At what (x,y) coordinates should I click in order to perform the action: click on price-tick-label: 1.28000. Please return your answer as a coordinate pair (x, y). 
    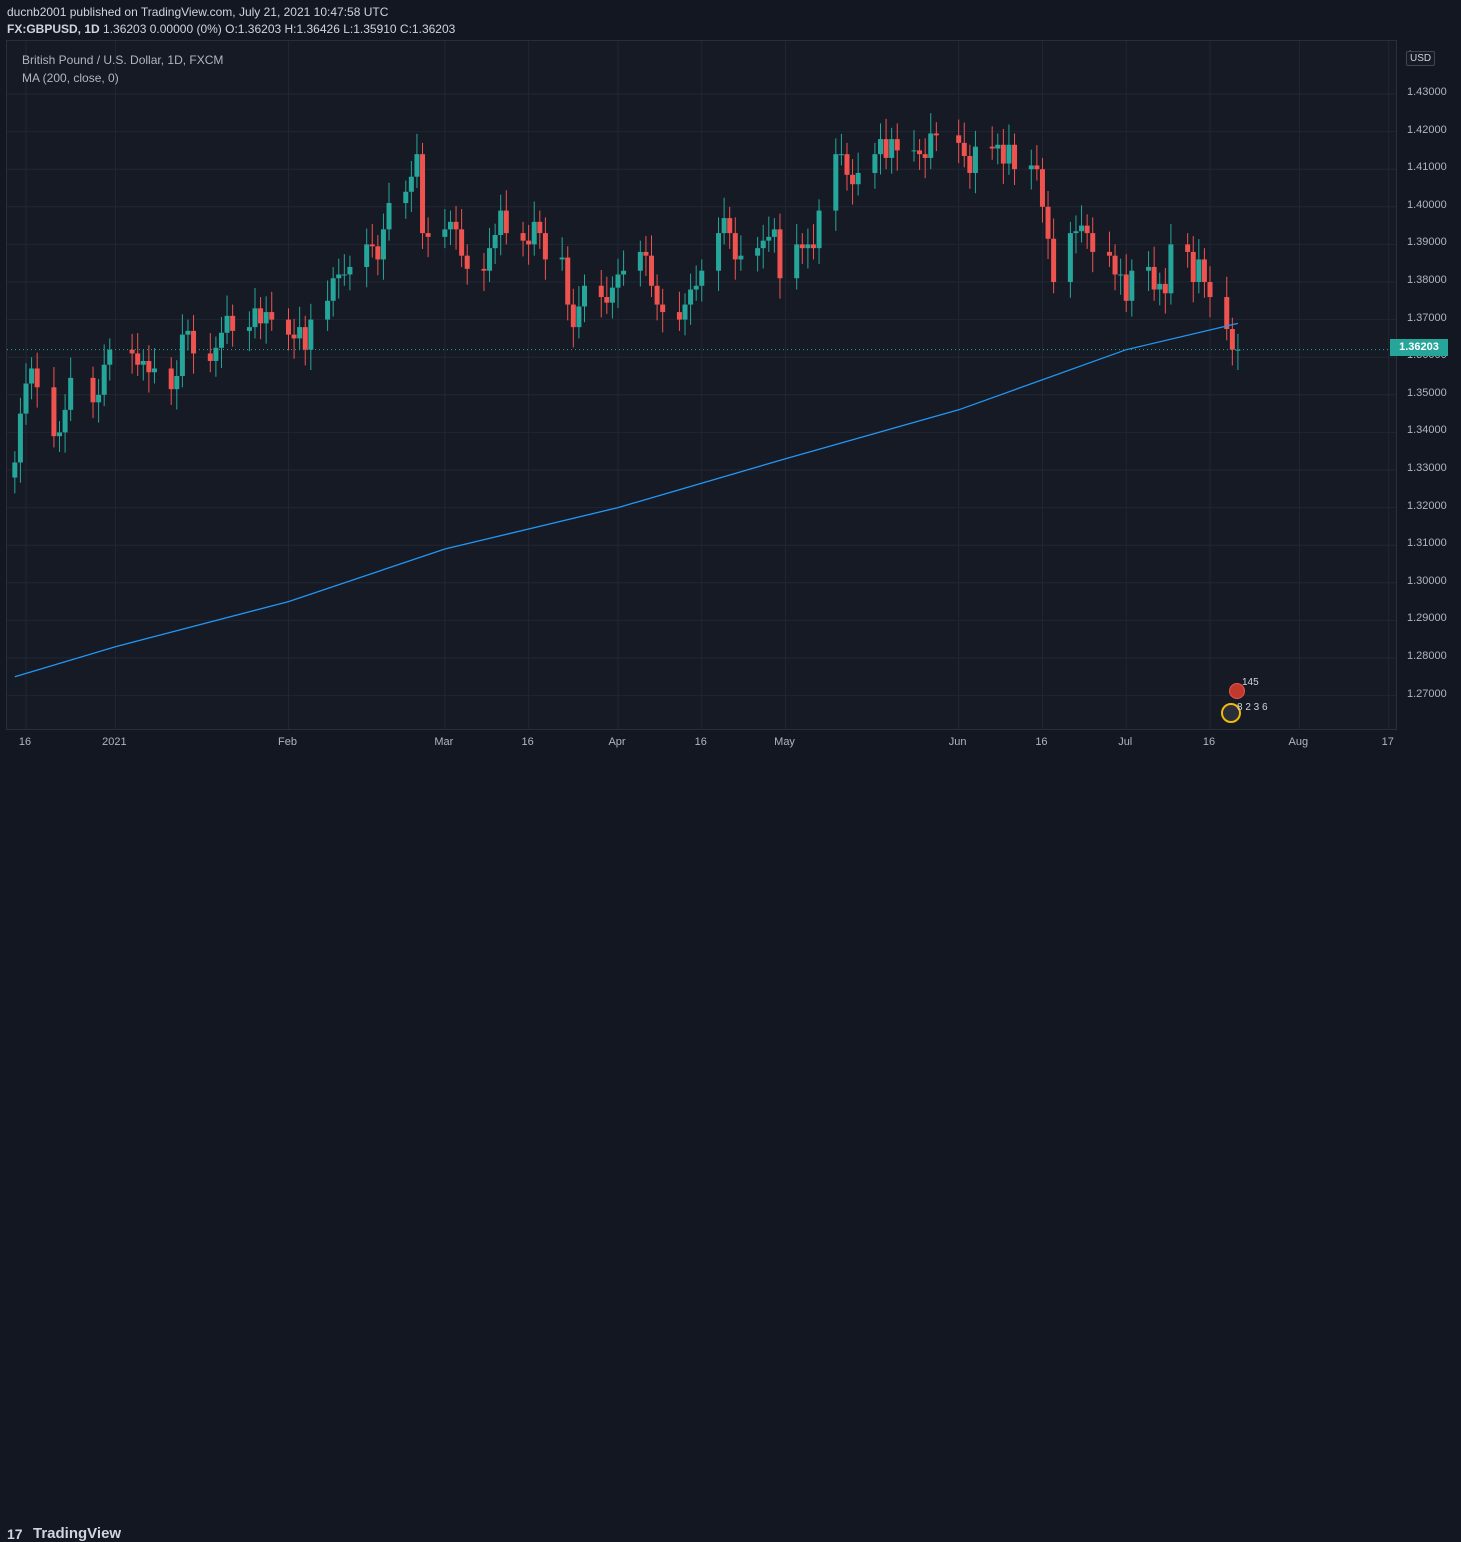
    Looking at the image, I should click on (1427, 656).